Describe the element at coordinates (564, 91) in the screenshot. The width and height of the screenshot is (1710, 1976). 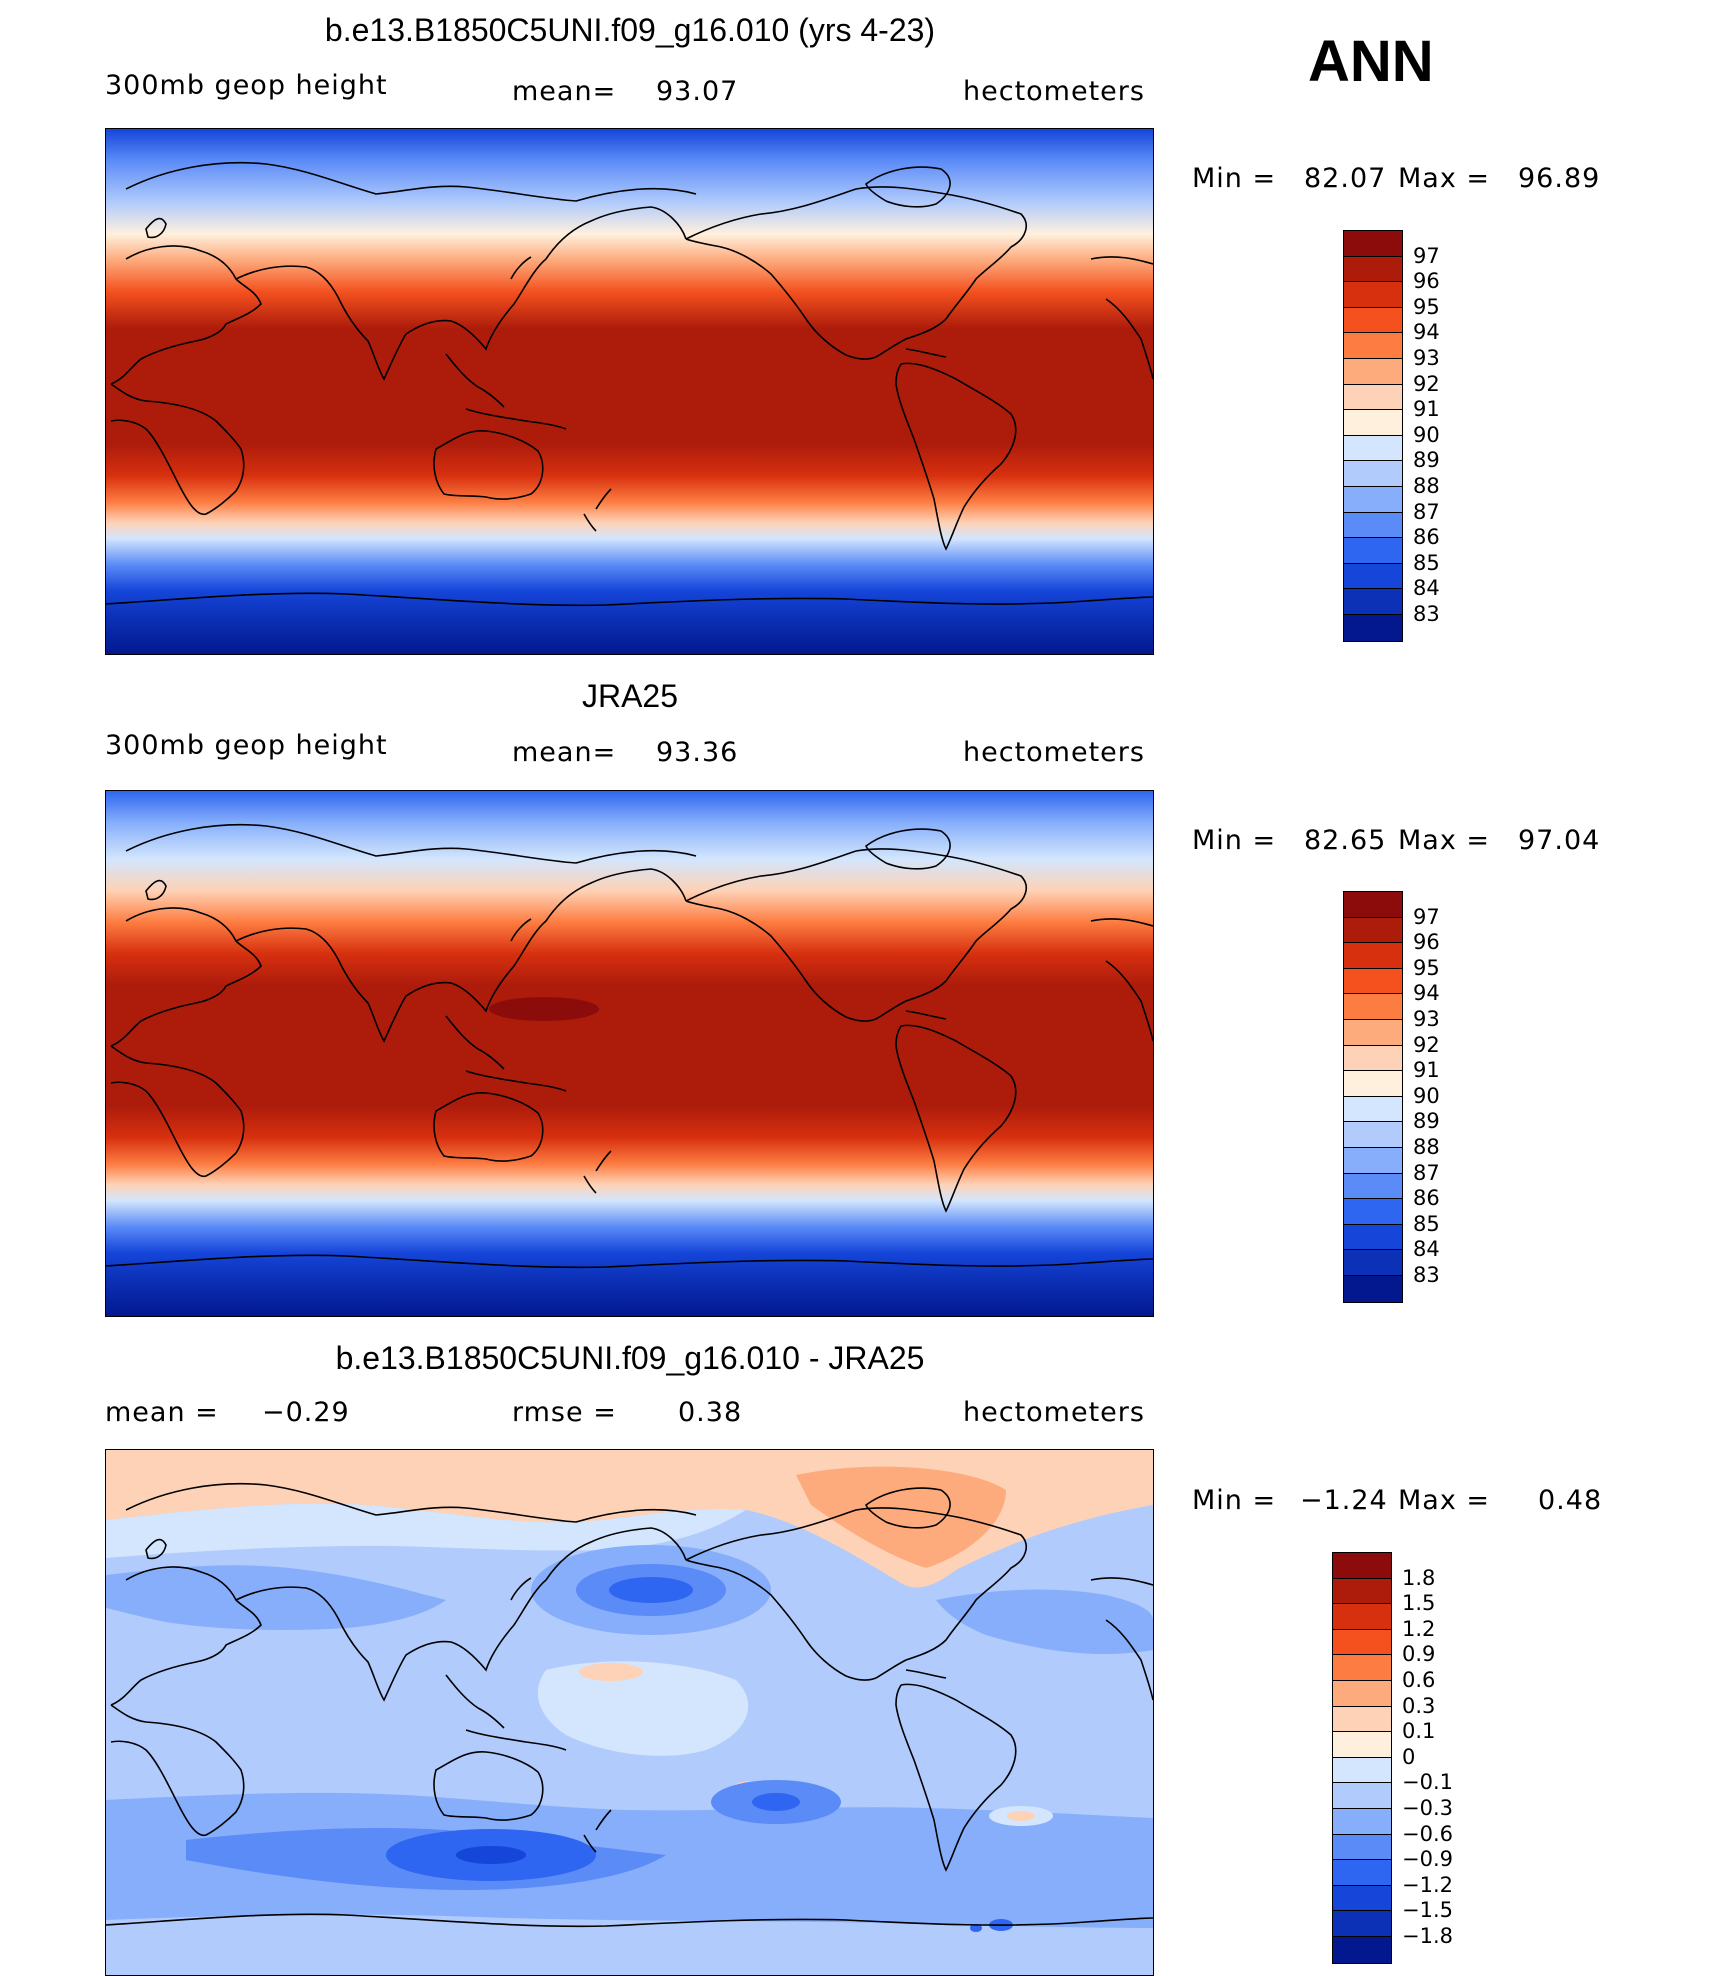
I see `panel-1-mean-label: mean=` at that location.